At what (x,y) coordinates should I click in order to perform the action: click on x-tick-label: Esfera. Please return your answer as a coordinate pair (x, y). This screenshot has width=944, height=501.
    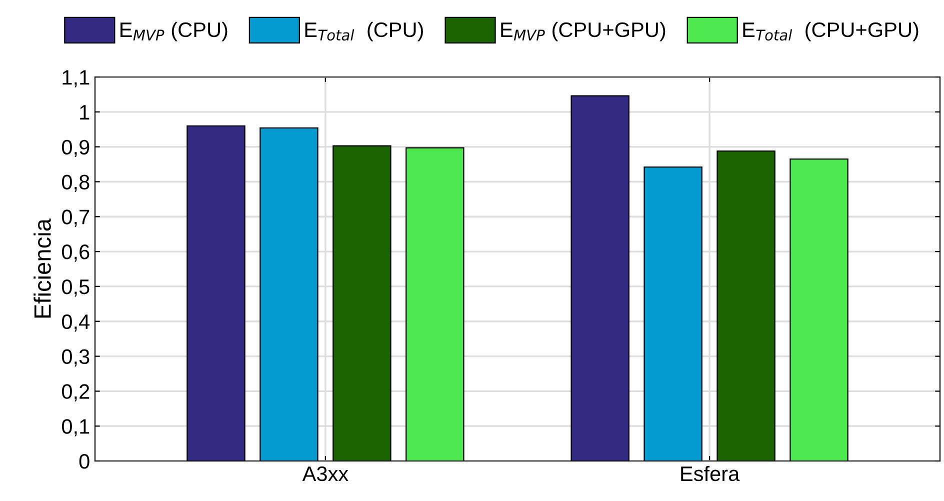
    Looking at the image, I should click on (710, 474).